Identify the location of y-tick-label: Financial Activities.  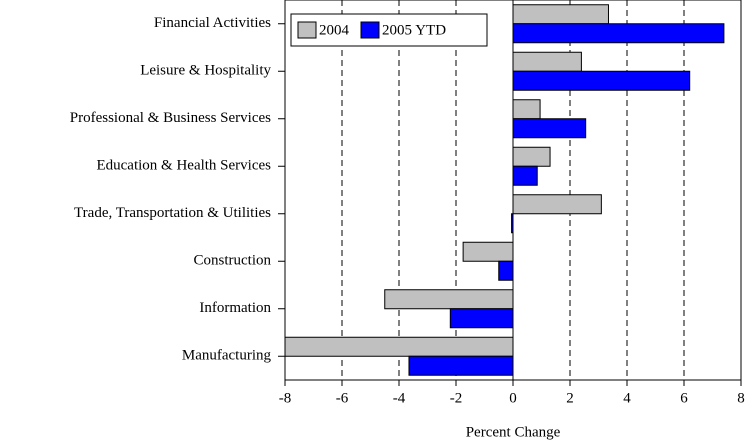
(212, 23).